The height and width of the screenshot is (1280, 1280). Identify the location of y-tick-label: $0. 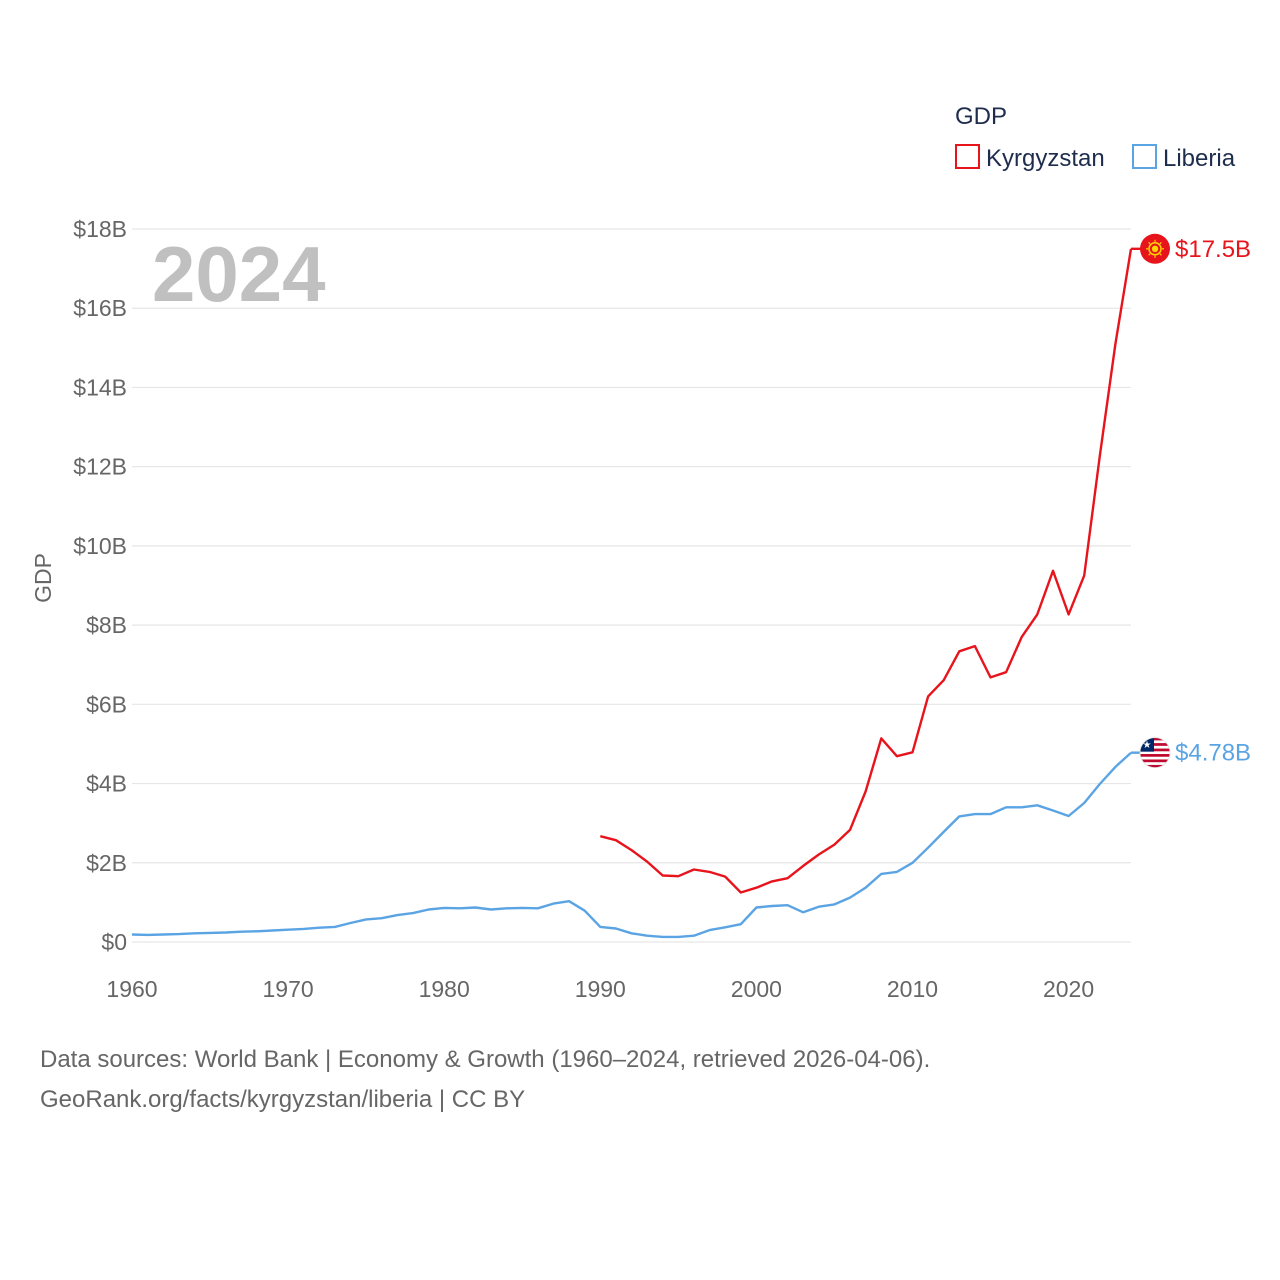
(114, 942).